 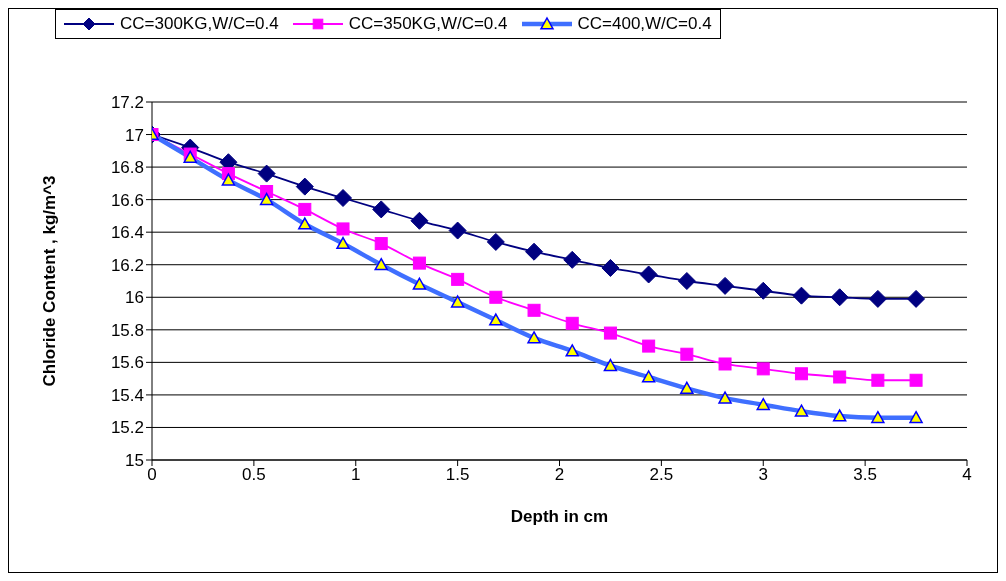 What do you see at coordinates (559, 517) in the screenshot?
I see `x-axis-title: Depth in cm` at bounding box center [559, 517].